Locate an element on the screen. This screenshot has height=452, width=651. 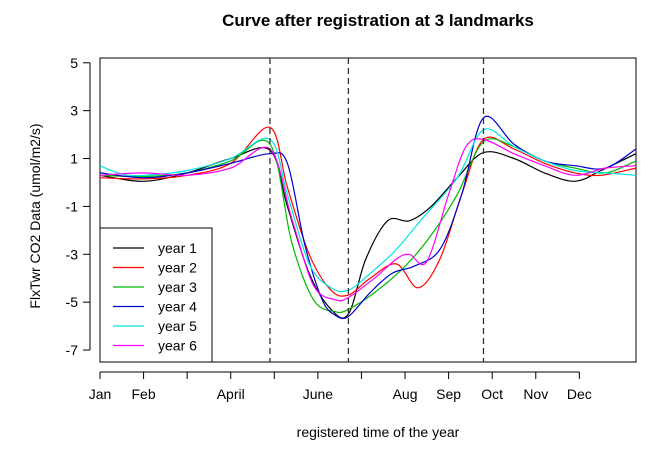
legend-label: year 4 is located at coordinates (177, 307).